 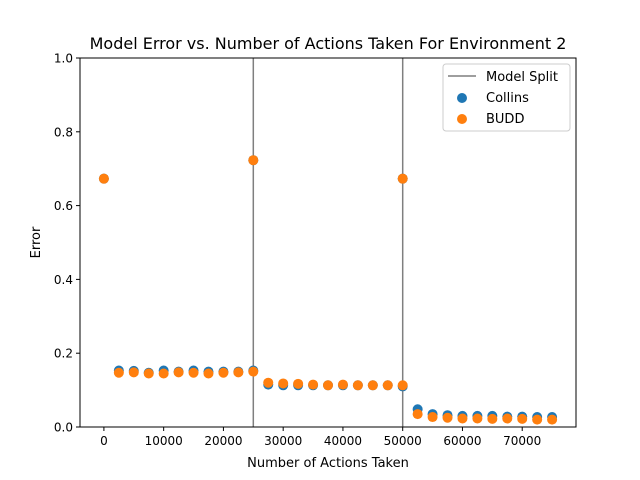 I want to click on legend-model-split-label: Model Split, so click(x=522, y=77).